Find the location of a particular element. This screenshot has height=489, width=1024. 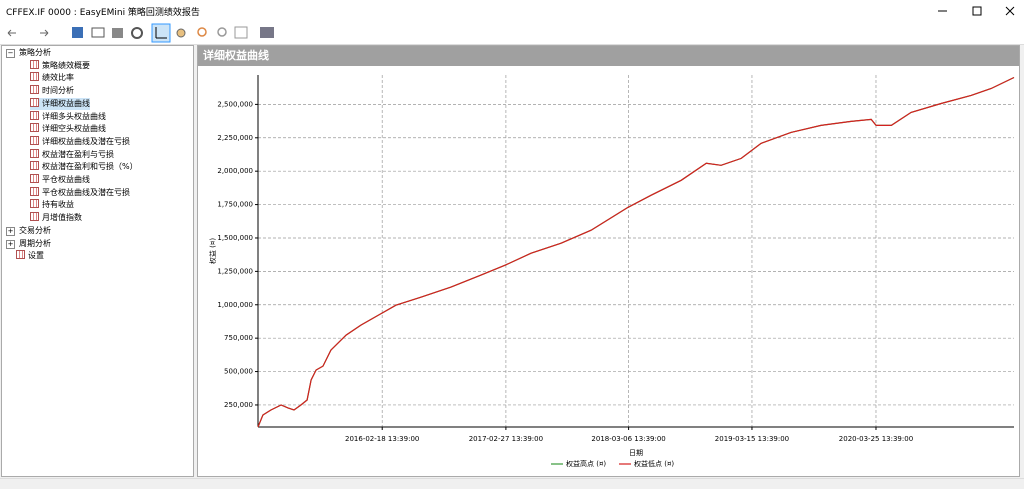

tree-item: 月增值指数 is located at coordinates (56, 218).